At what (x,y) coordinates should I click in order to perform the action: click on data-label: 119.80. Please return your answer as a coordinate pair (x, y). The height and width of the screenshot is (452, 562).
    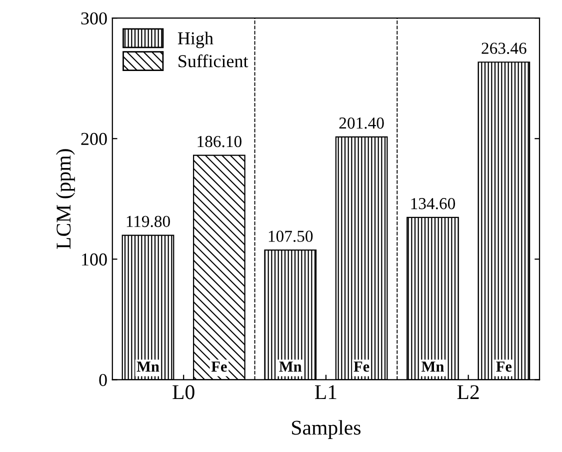
    Looking at the image, I should click on (148, 222).